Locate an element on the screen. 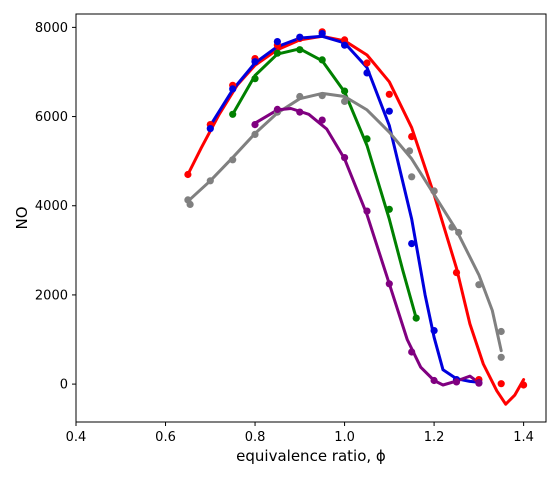 The width and height of the screenshot is (560, 480). x-tick-label: 1.2 is located at coordinates (434, 437).